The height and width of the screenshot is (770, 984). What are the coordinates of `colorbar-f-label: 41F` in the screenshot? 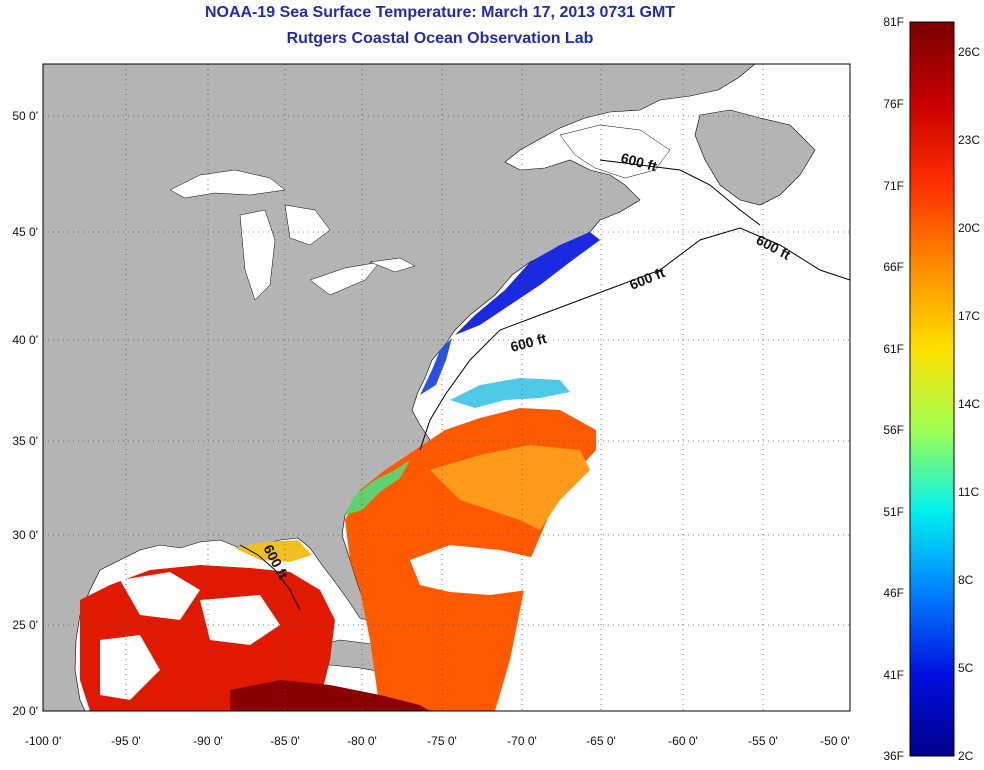 It's located at (893, 675).